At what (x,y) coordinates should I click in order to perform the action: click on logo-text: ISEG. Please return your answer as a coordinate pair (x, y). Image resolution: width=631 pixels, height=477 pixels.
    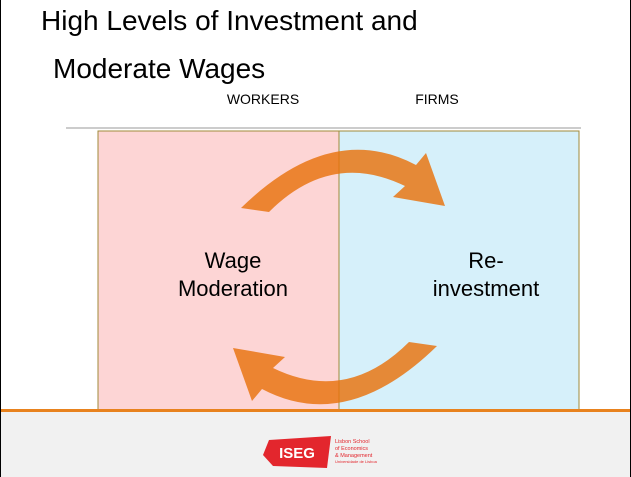
    Looking at the image, I should click on (297, 453).